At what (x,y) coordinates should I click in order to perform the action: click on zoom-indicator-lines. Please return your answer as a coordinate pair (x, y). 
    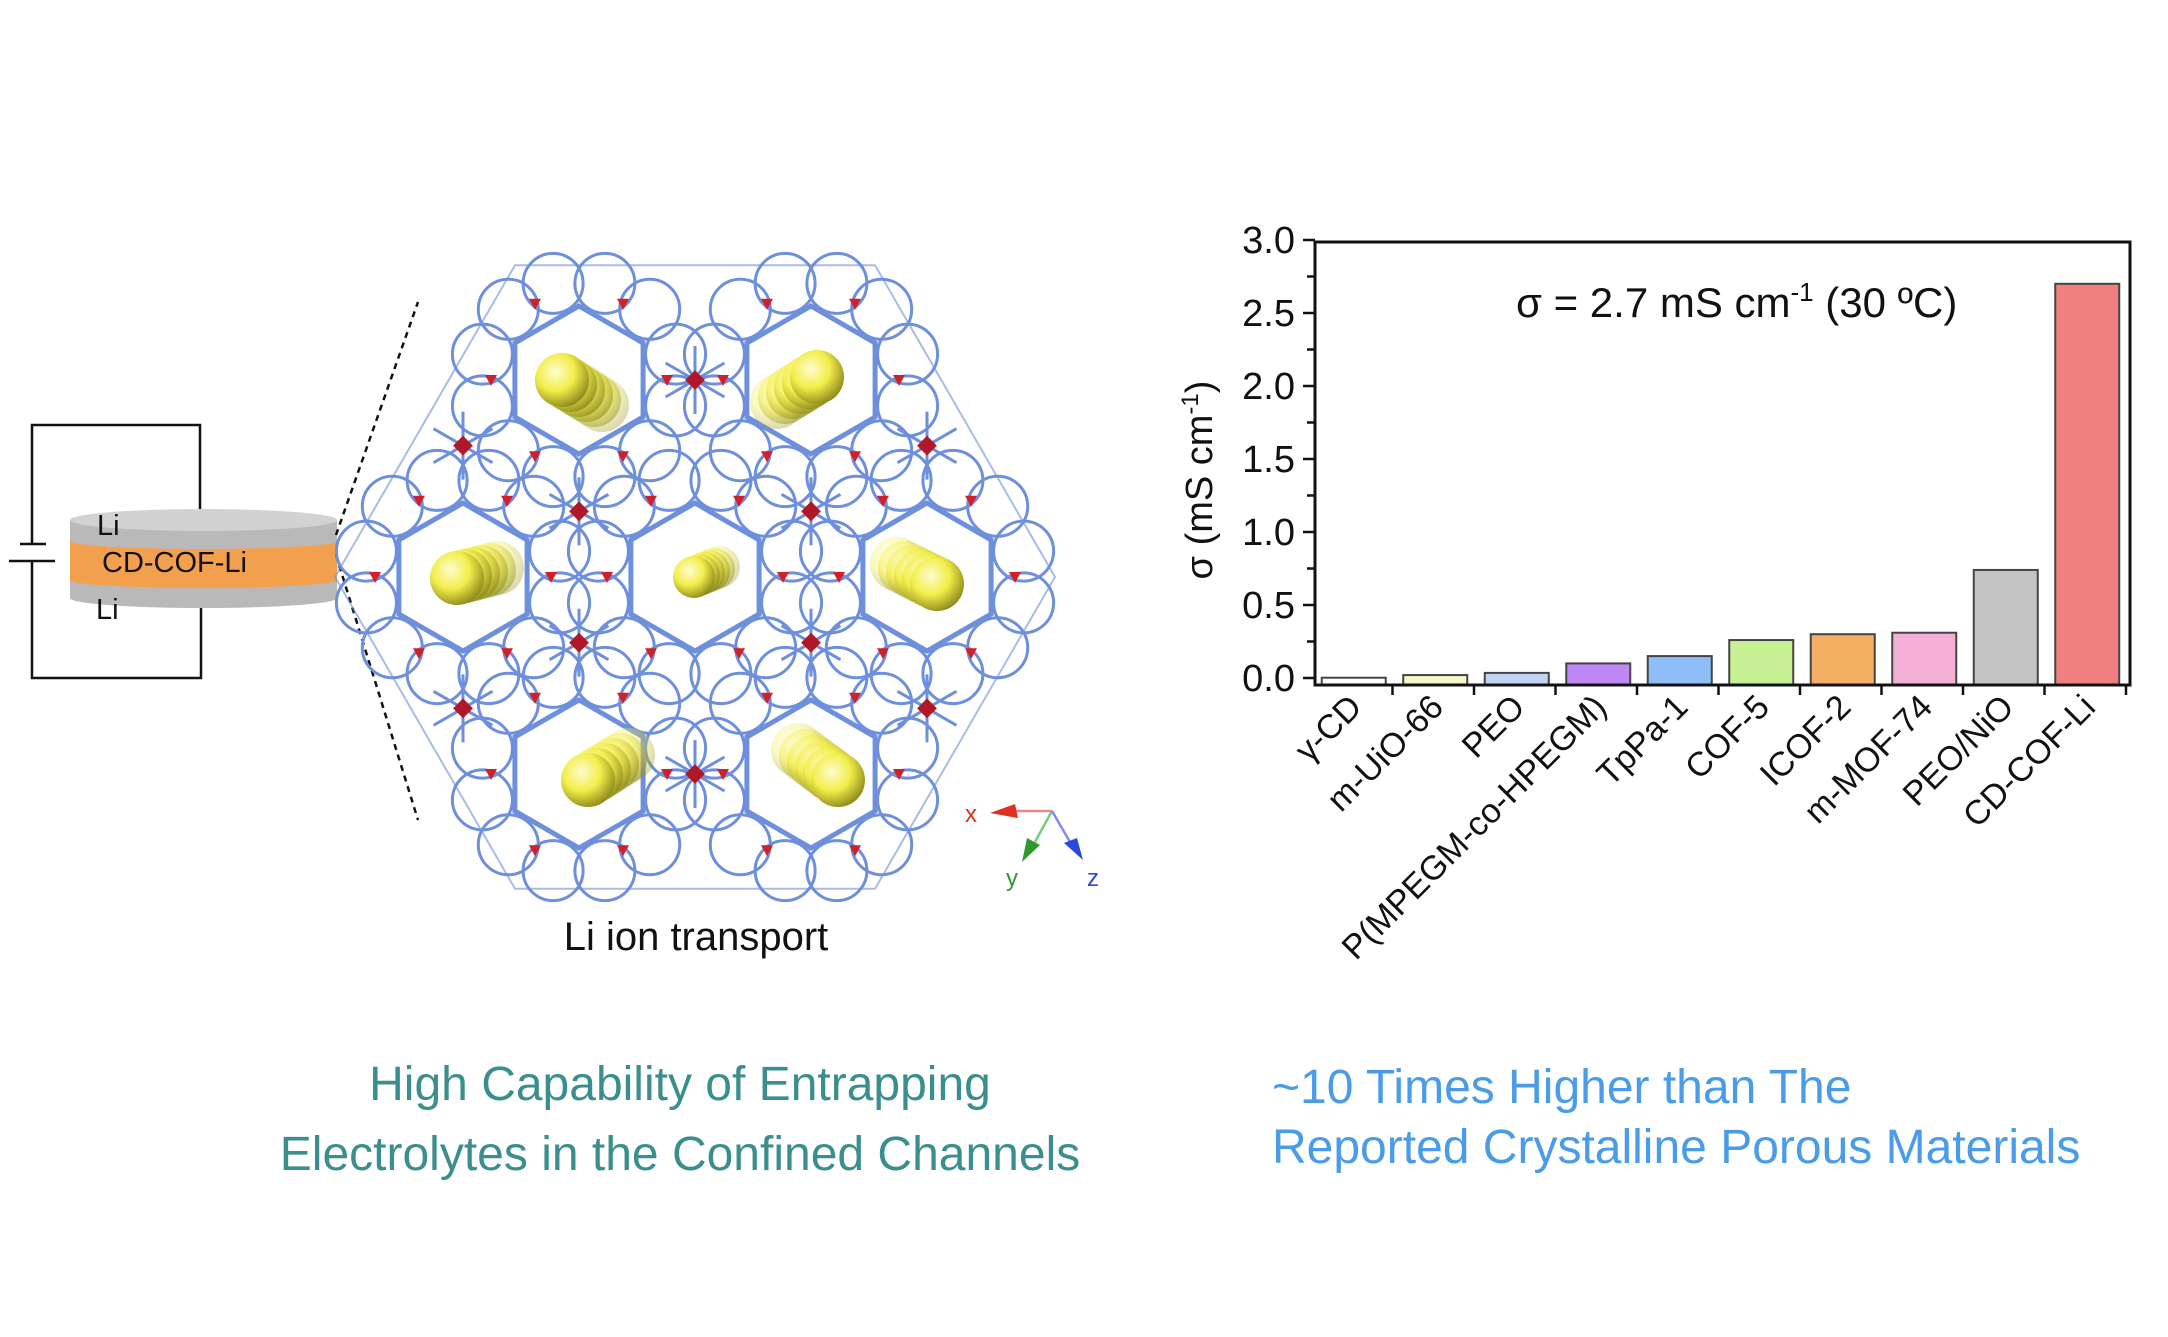
    Looking at the image, I should click on (377, 561).